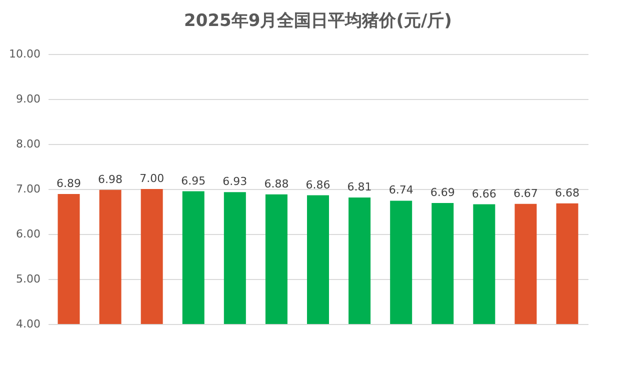  Describe the element at coordinates (318, 21) in the screenshot. I see `chart-title: 2025年9月全国日平均猪价(元/斤)` at that location.